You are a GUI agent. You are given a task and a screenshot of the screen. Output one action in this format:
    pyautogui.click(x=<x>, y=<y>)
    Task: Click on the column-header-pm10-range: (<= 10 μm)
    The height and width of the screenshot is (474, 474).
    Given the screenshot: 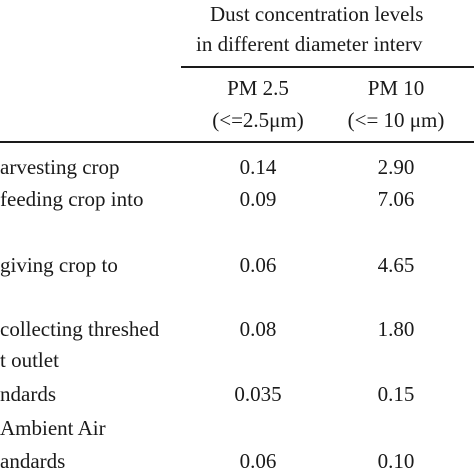 What is the action you would take?
    pyautogui.click(x=396, y=120)
    